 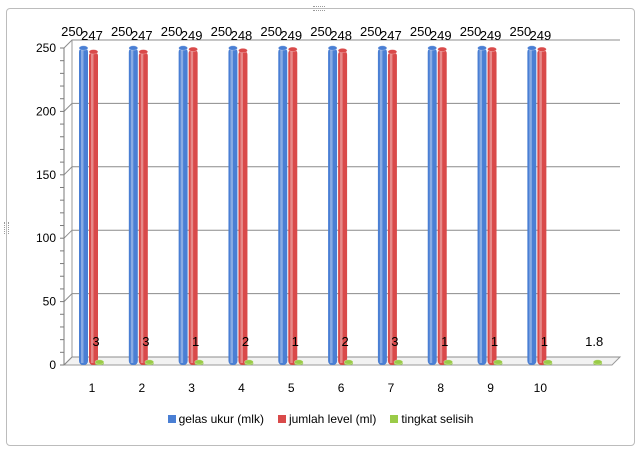 I want to click on legend-label: jumlah level (ml), so click(x=332, y=419).